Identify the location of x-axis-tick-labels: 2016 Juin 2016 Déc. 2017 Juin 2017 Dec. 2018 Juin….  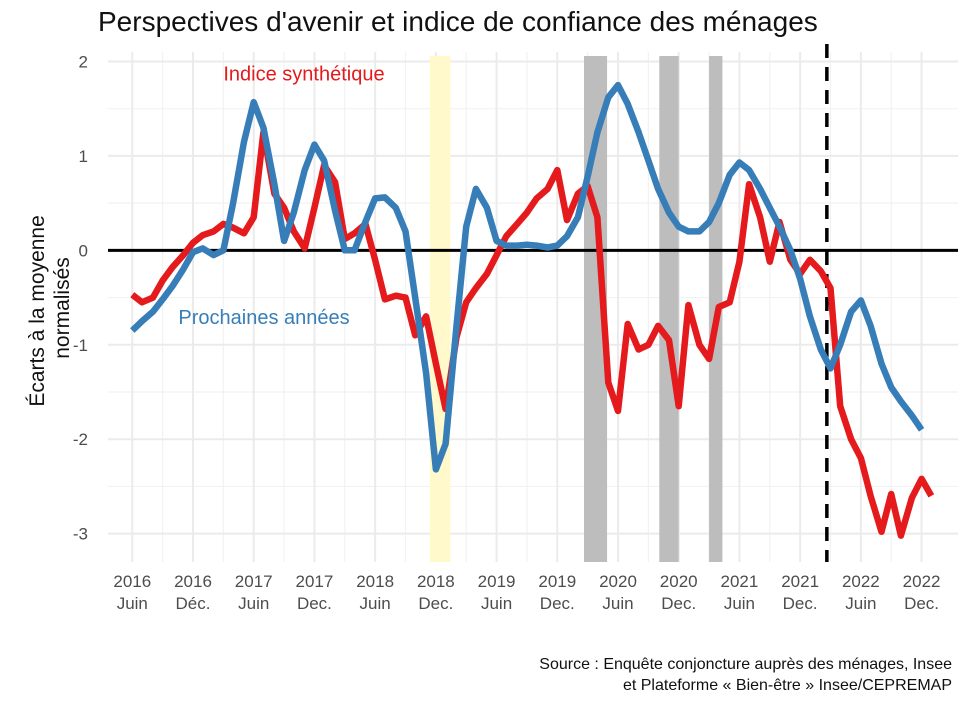
(526, 592).